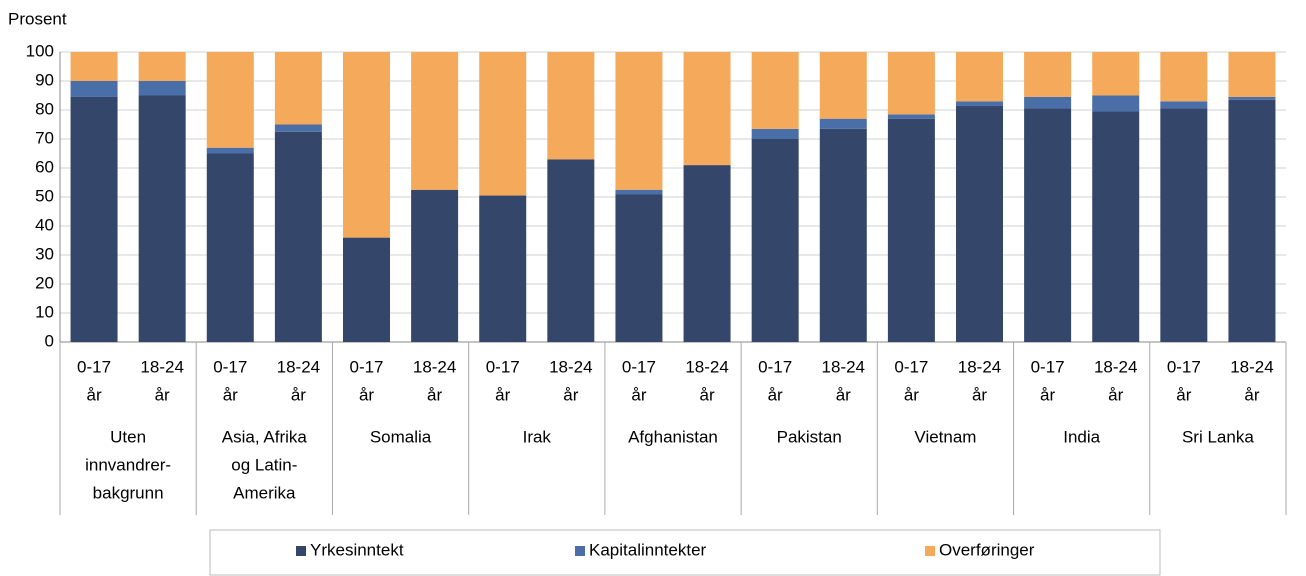 This screenshot has width=1306, height=576. I want to click on group-label: Vietnam, so click(945, 436).